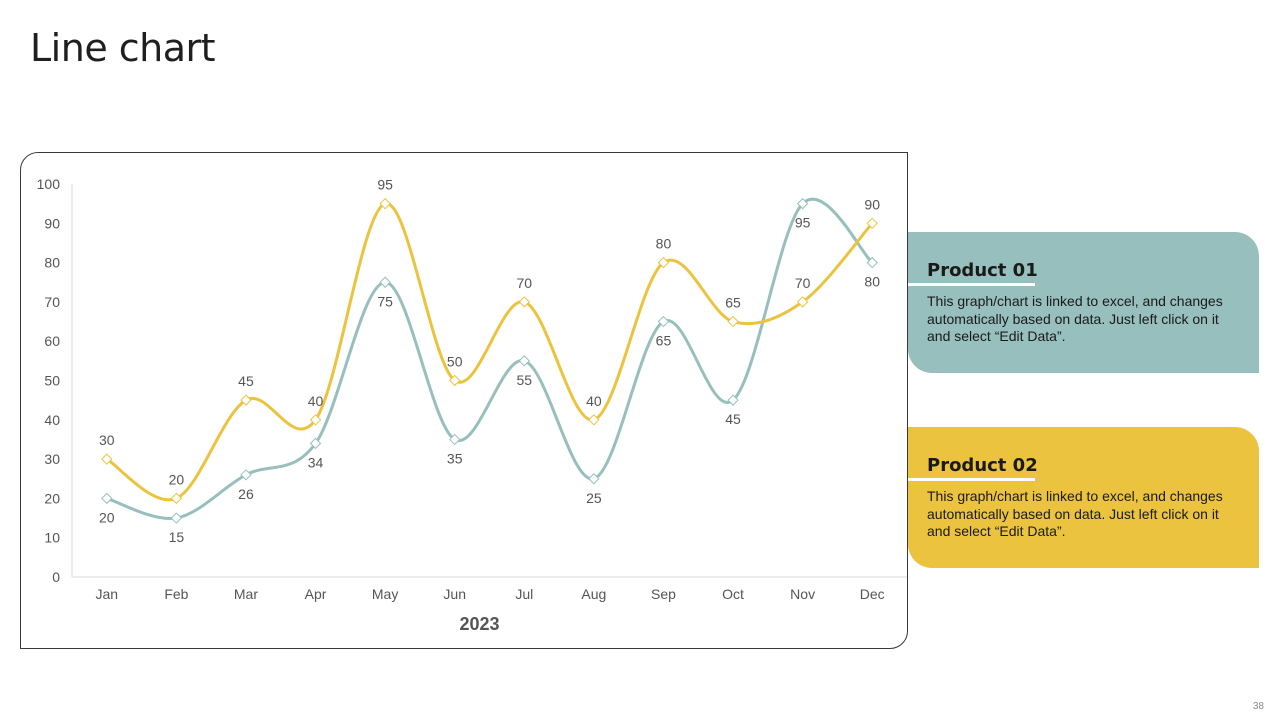 The image size is (1280, 720). Describe the element at coordinates (316, 462) in the screenshot. I see `product-01-data-label: 34` at that location.